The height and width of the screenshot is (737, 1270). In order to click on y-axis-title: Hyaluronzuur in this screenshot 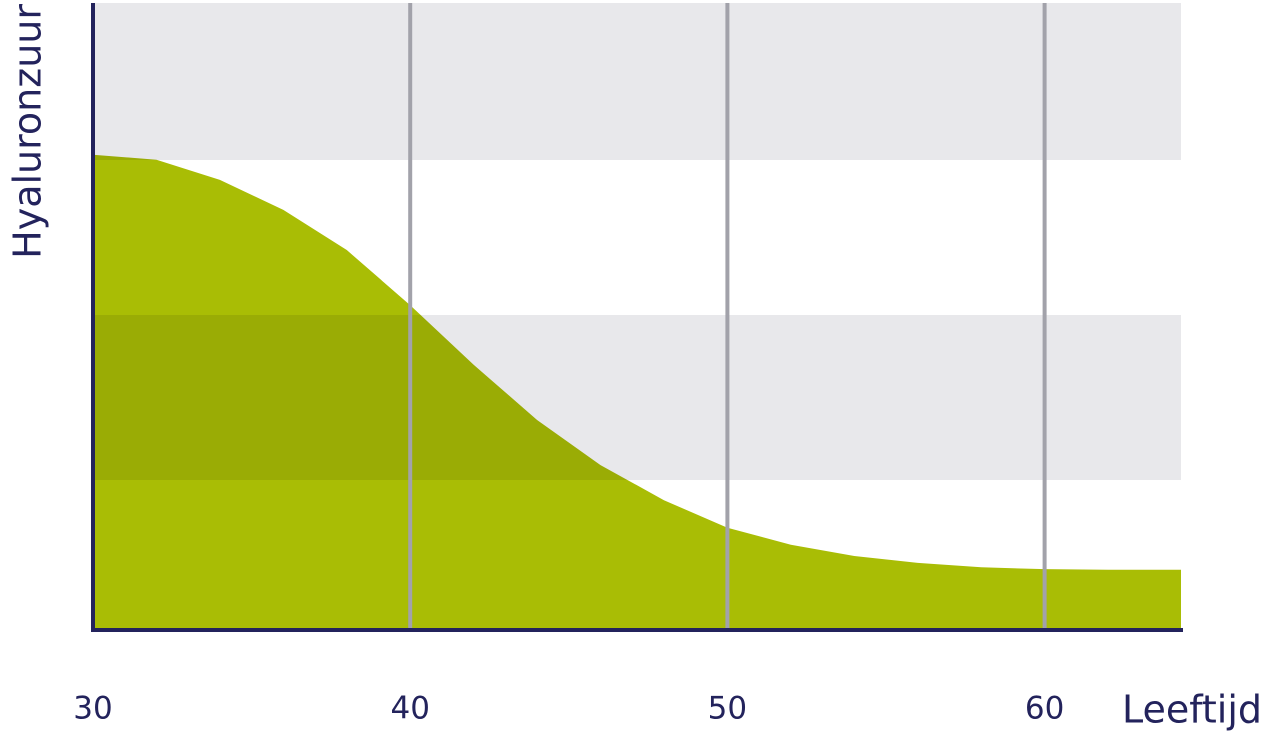, I will do `click(28, 131)`.